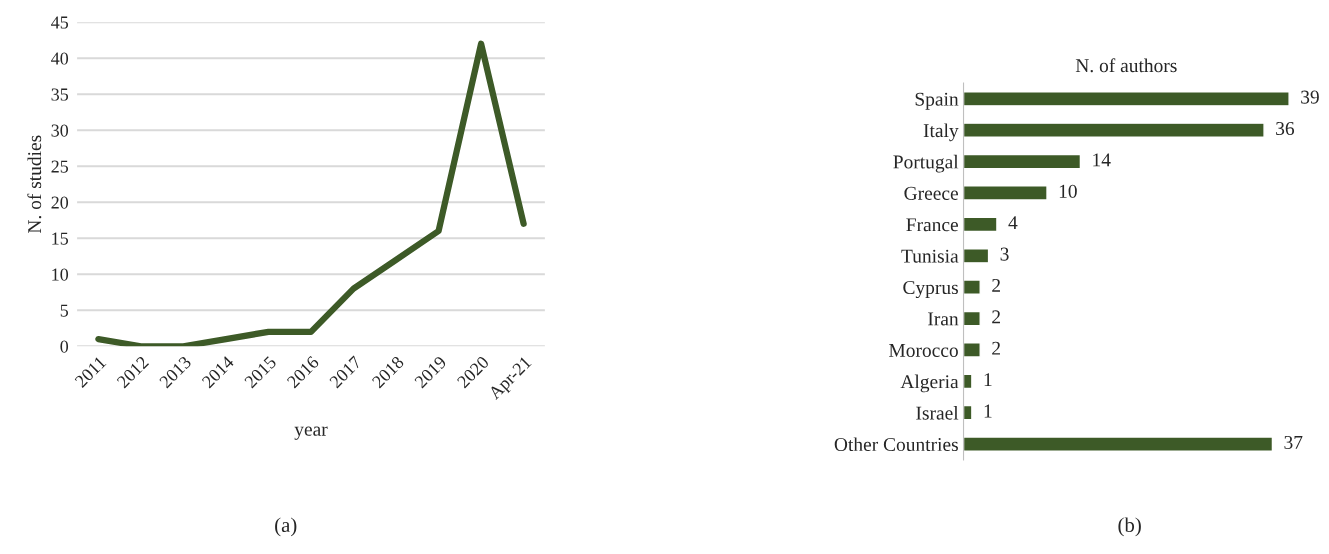 This screenshot has height=554, width=1329. I want to click on y-tick-label: 40, so click(60, 58).